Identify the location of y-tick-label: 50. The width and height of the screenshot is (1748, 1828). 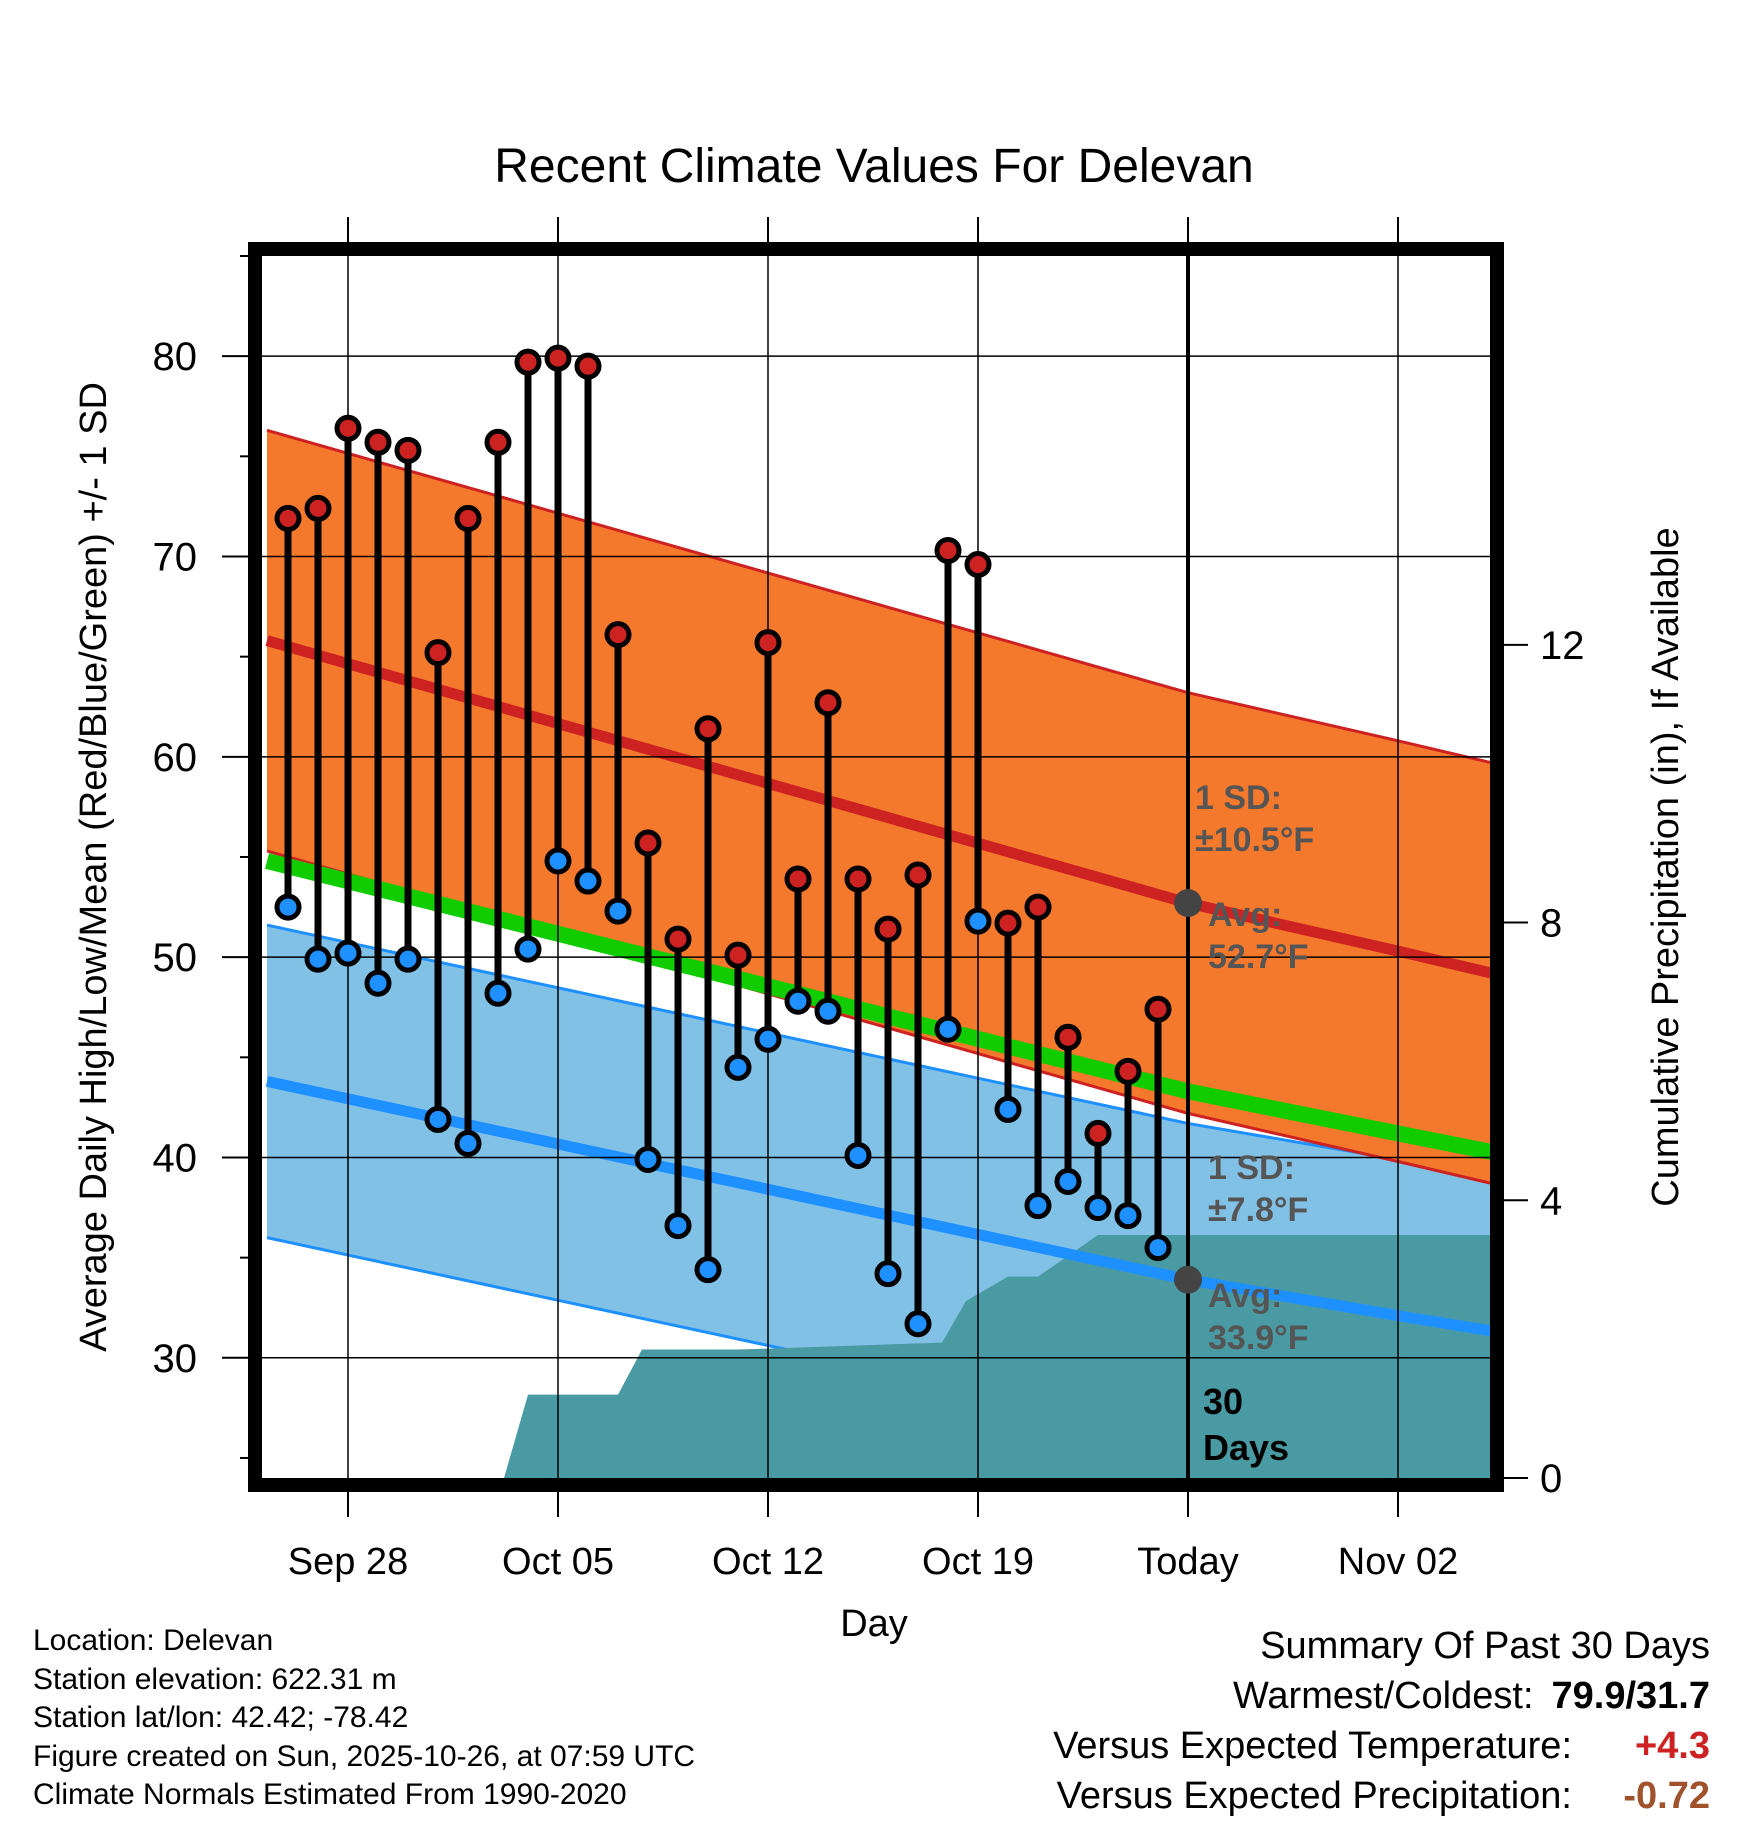
(175, 958).